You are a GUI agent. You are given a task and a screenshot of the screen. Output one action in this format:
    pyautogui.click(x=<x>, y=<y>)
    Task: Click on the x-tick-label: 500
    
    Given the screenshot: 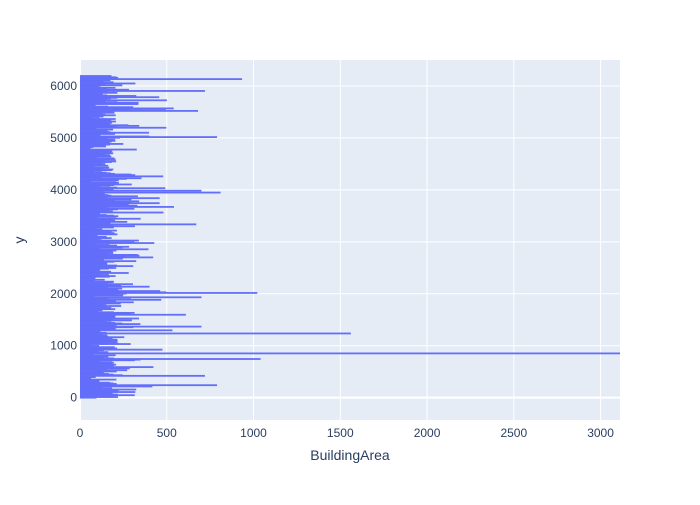 What is the action you would take?
    pyautogui.click(x=167, y=433)
    